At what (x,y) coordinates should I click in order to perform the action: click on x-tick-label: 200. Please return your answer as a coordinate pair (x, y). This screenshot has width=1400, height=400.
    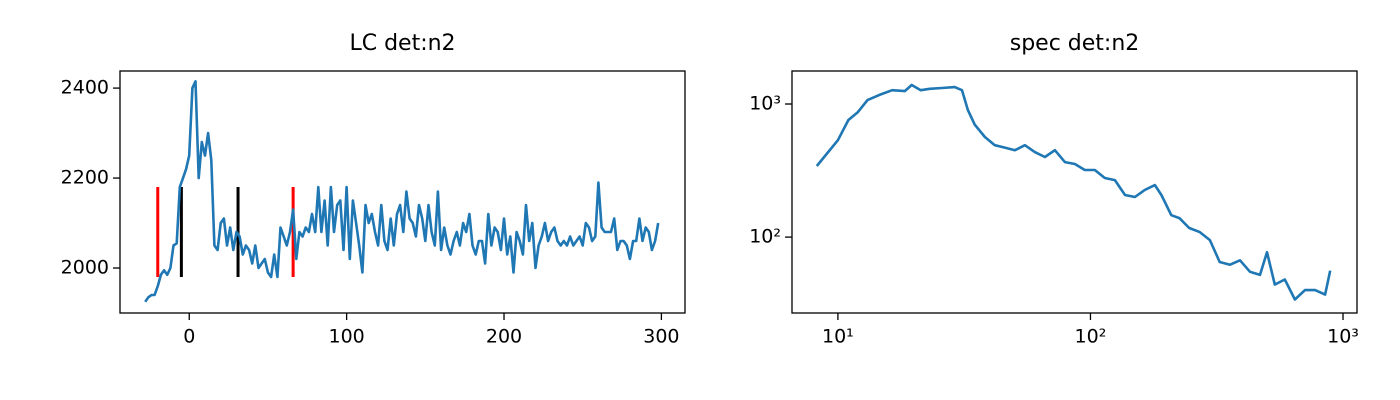
    Looking at the image, I should click on (504, 337).